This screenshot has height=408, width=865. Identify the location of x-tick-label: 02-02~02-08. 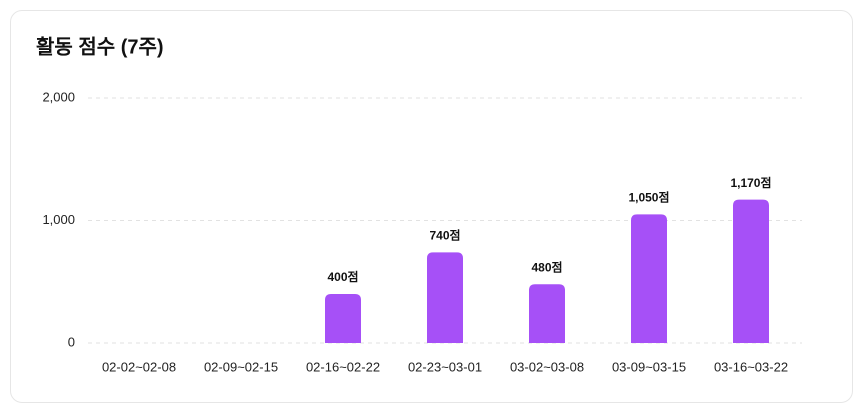
(139, 366).